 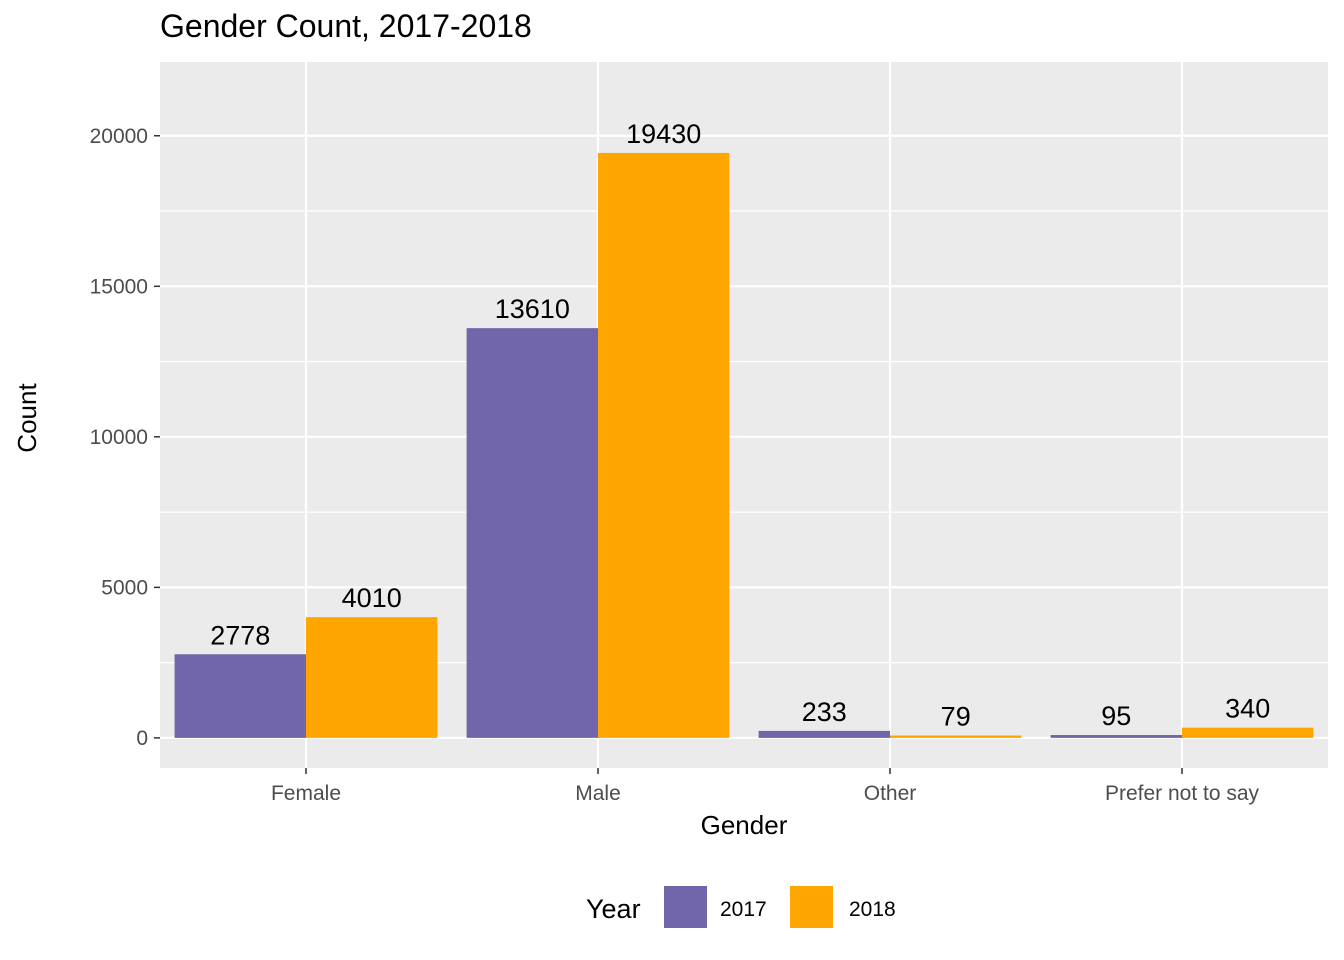 What do you see at coordinates (956, 717) in the screenshot?
I see `data-label: 79` at bounding box center [956, 717].